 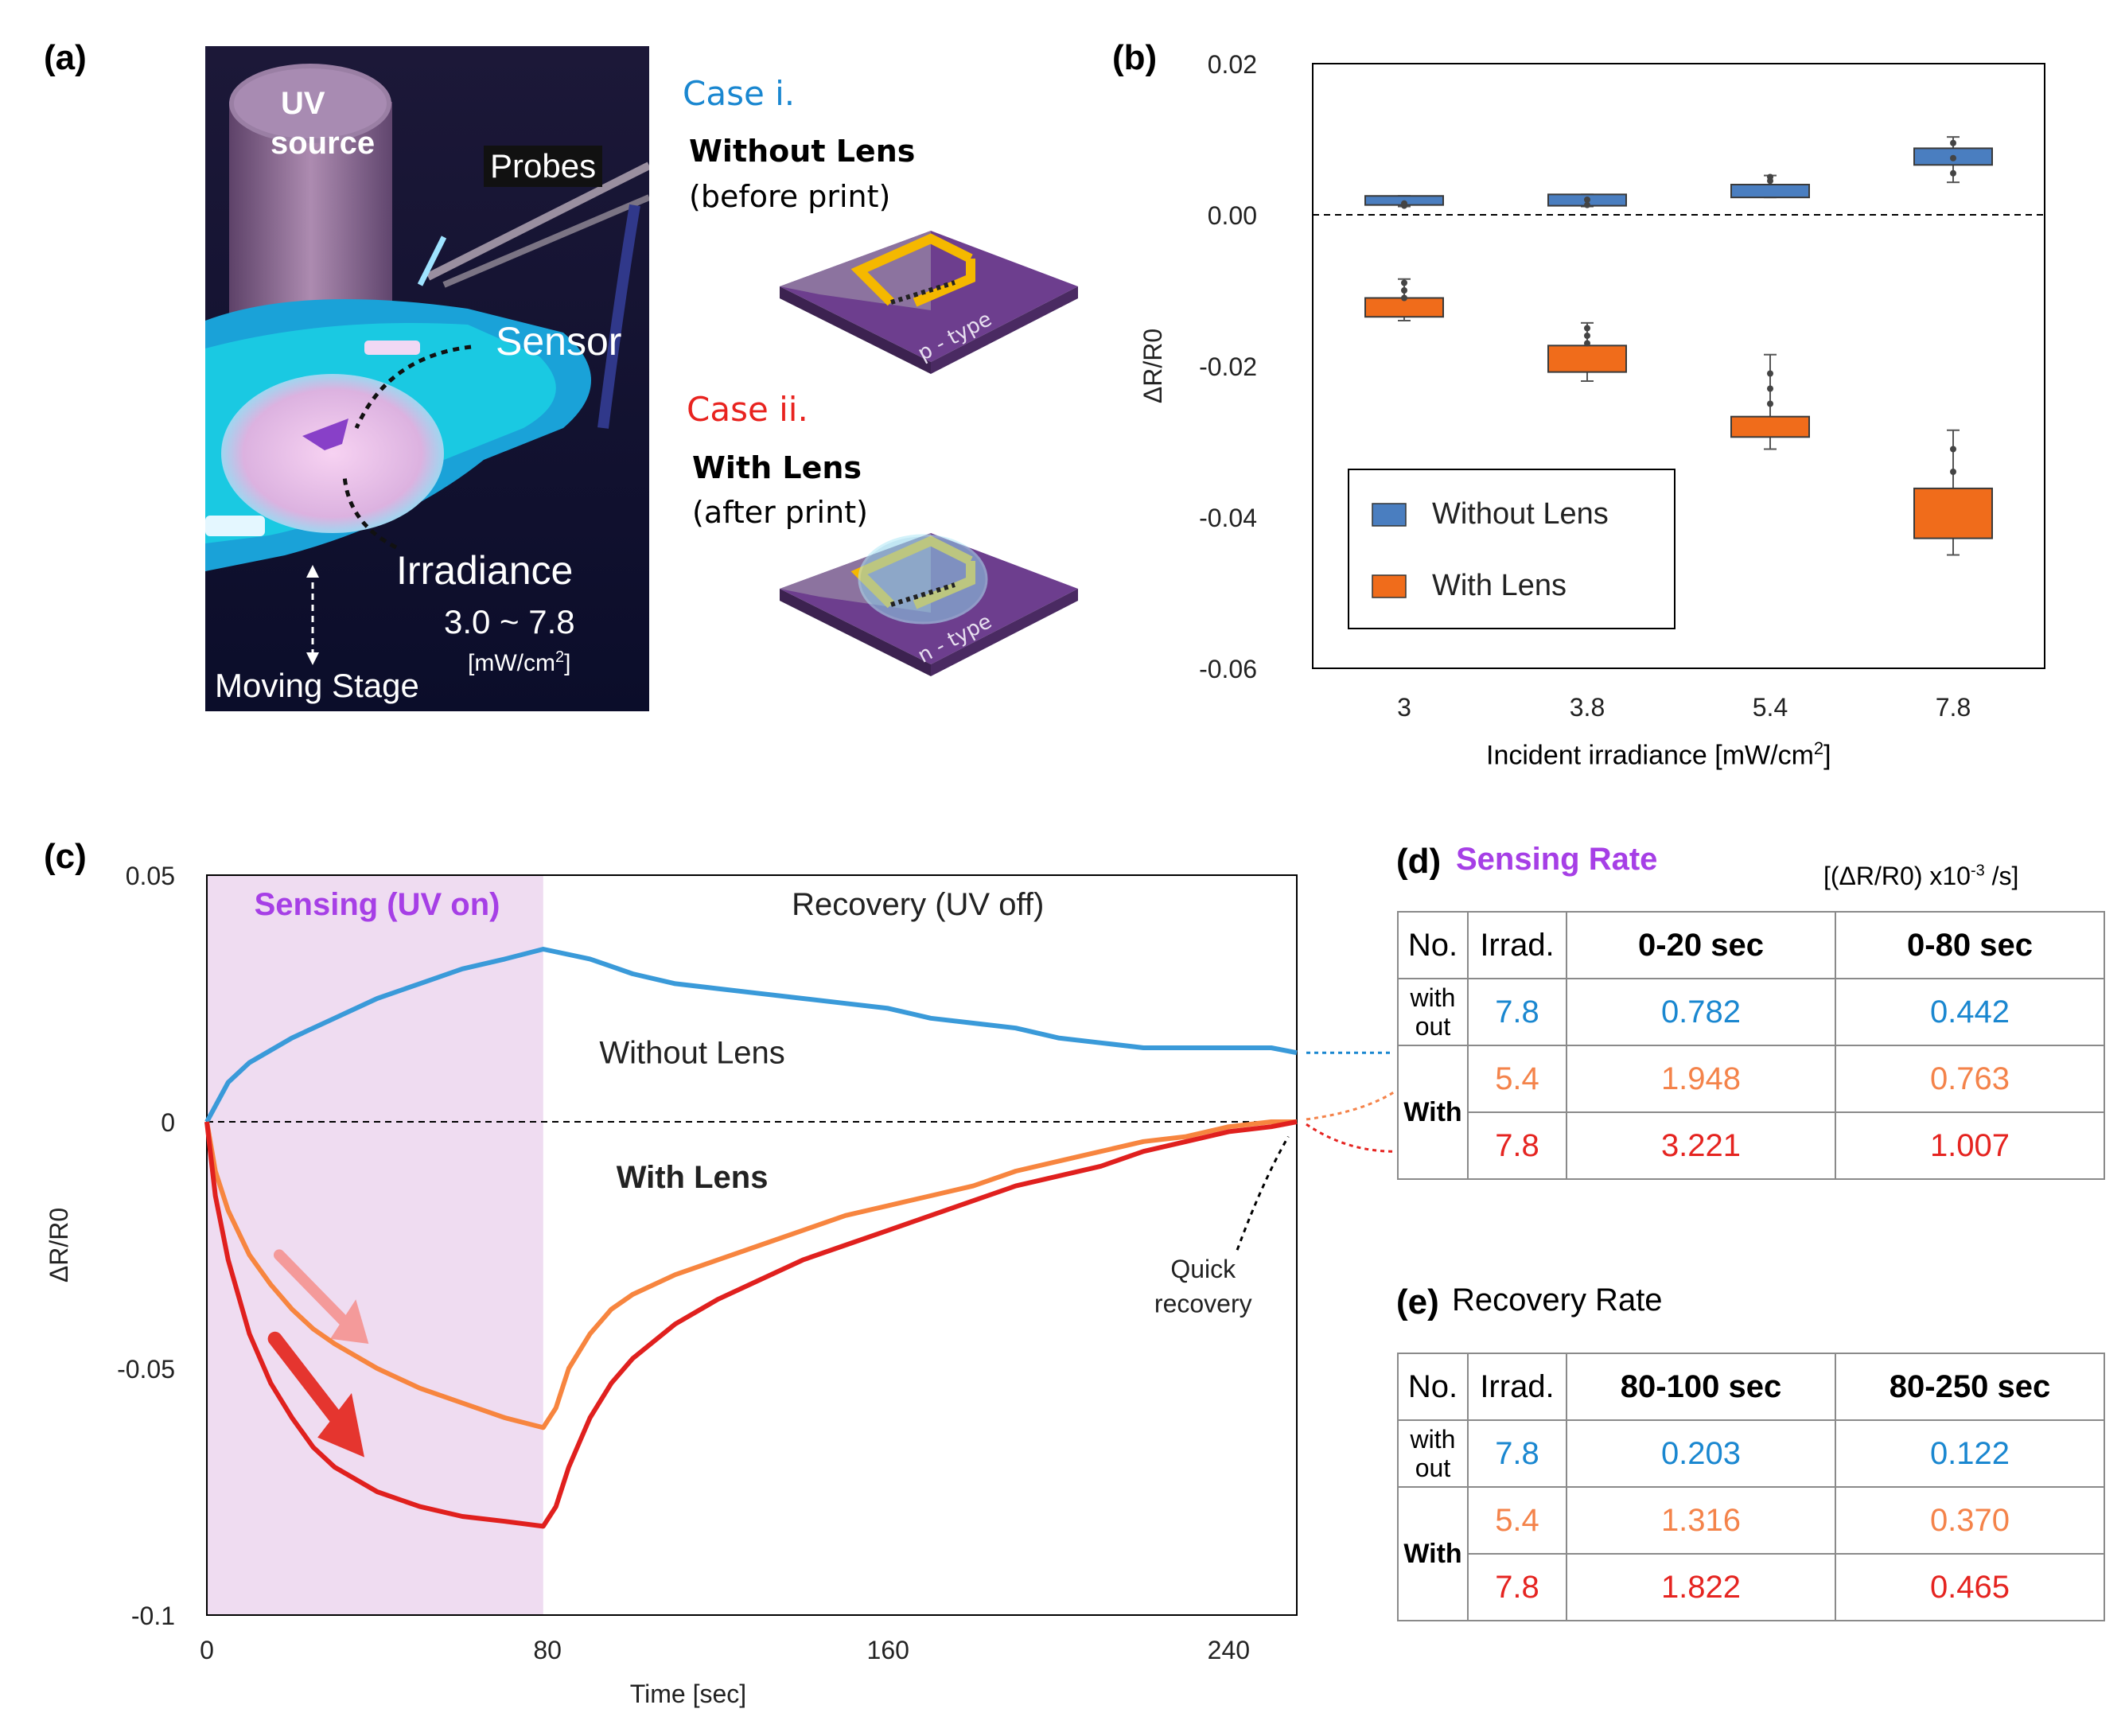 I want to click on plot-frame, so click(x=1679, y=366).